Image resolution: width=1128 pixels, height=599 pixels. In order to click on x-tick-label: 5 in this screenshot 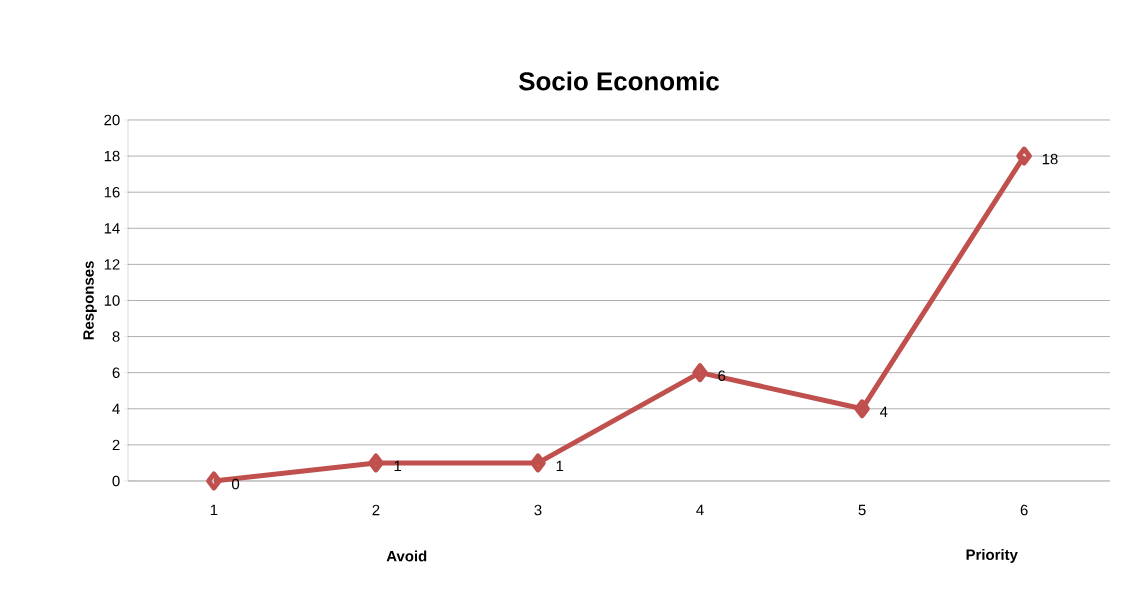, I will do `click(862, 510)`.